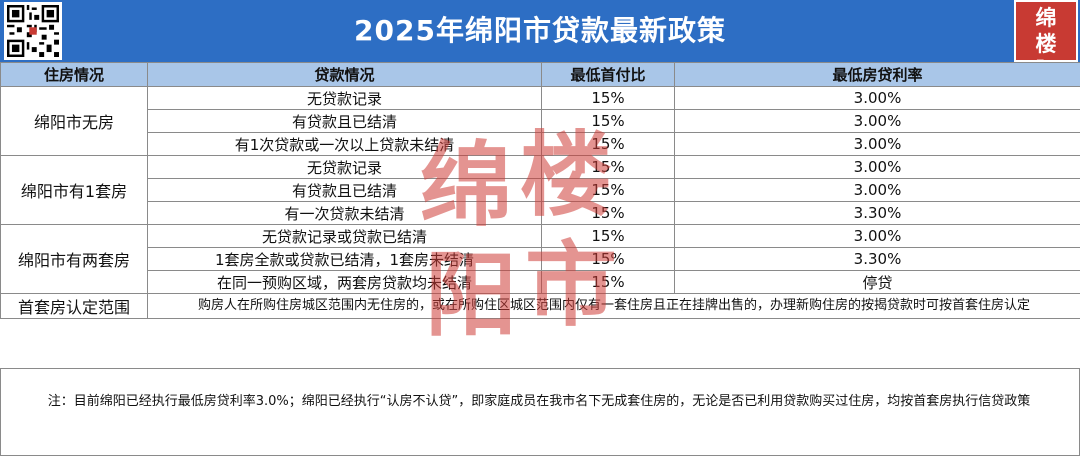 The width and height of the screenshot is (1080, 456). I want to click on table-header-row: 住房情况 贷款情况 最低首付比 最低房贷利率, so click(540, 74).